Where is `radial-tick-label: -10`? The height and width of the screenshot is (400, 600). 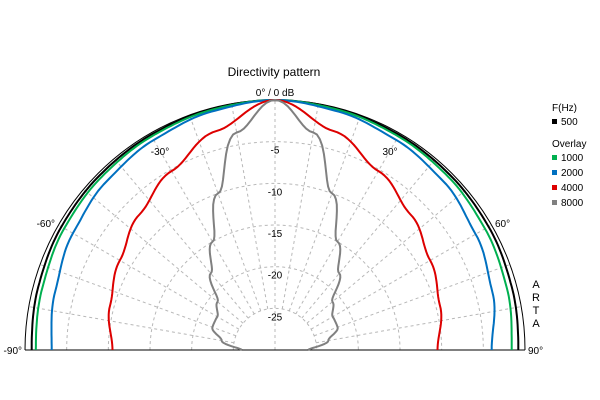
radial-tick-label: -10 is located at coordinates (275, 192).